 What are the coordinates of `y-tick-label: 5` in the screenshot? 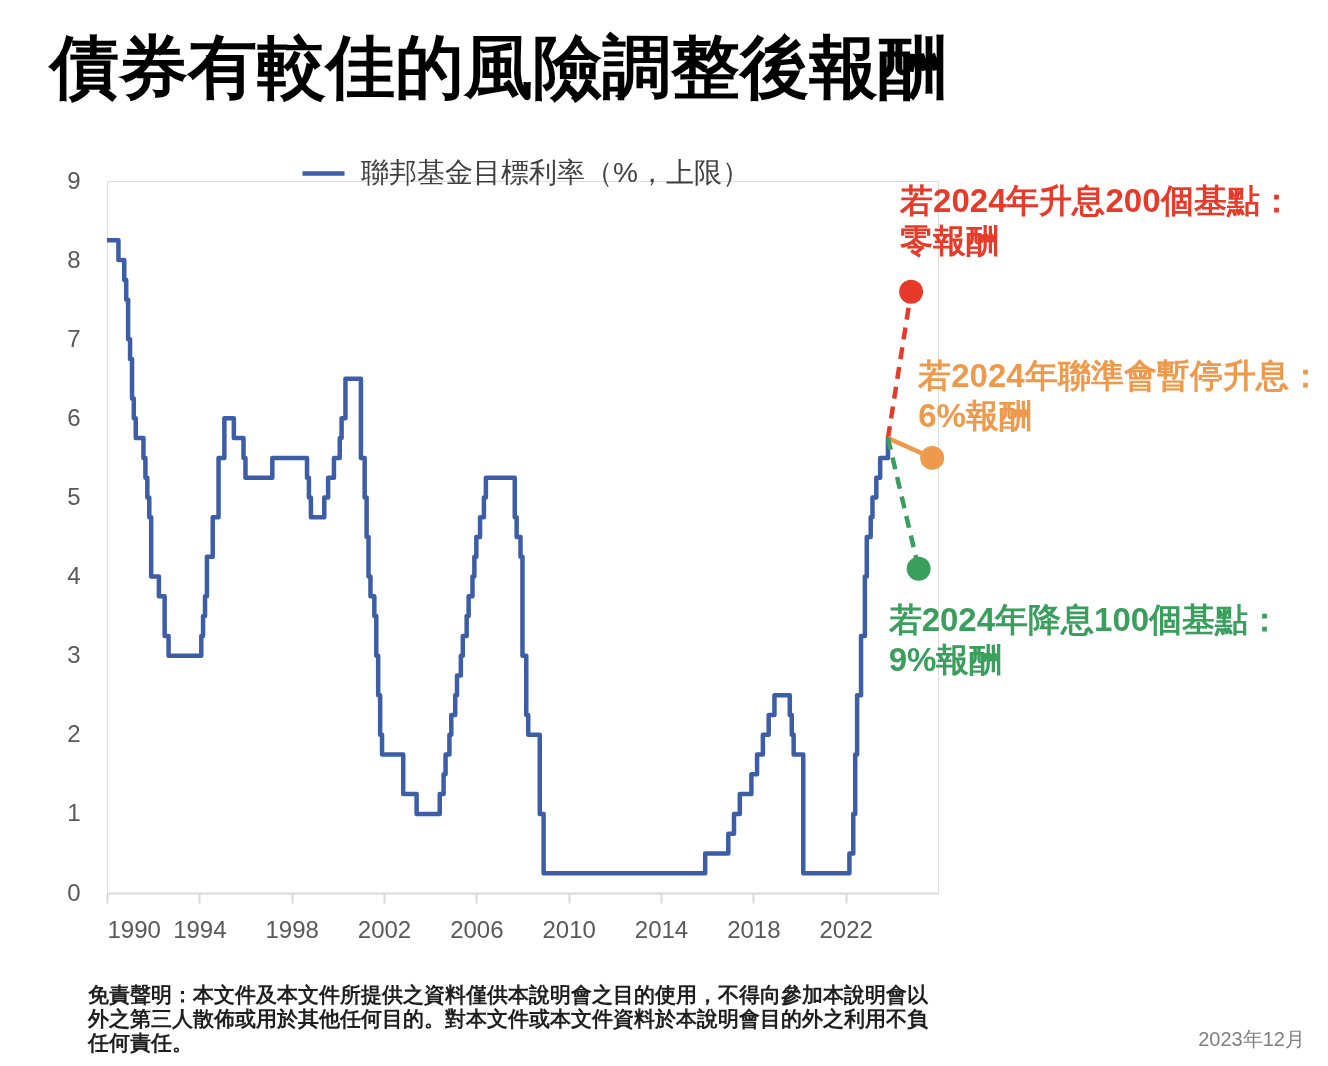 It's located at (74, 496).